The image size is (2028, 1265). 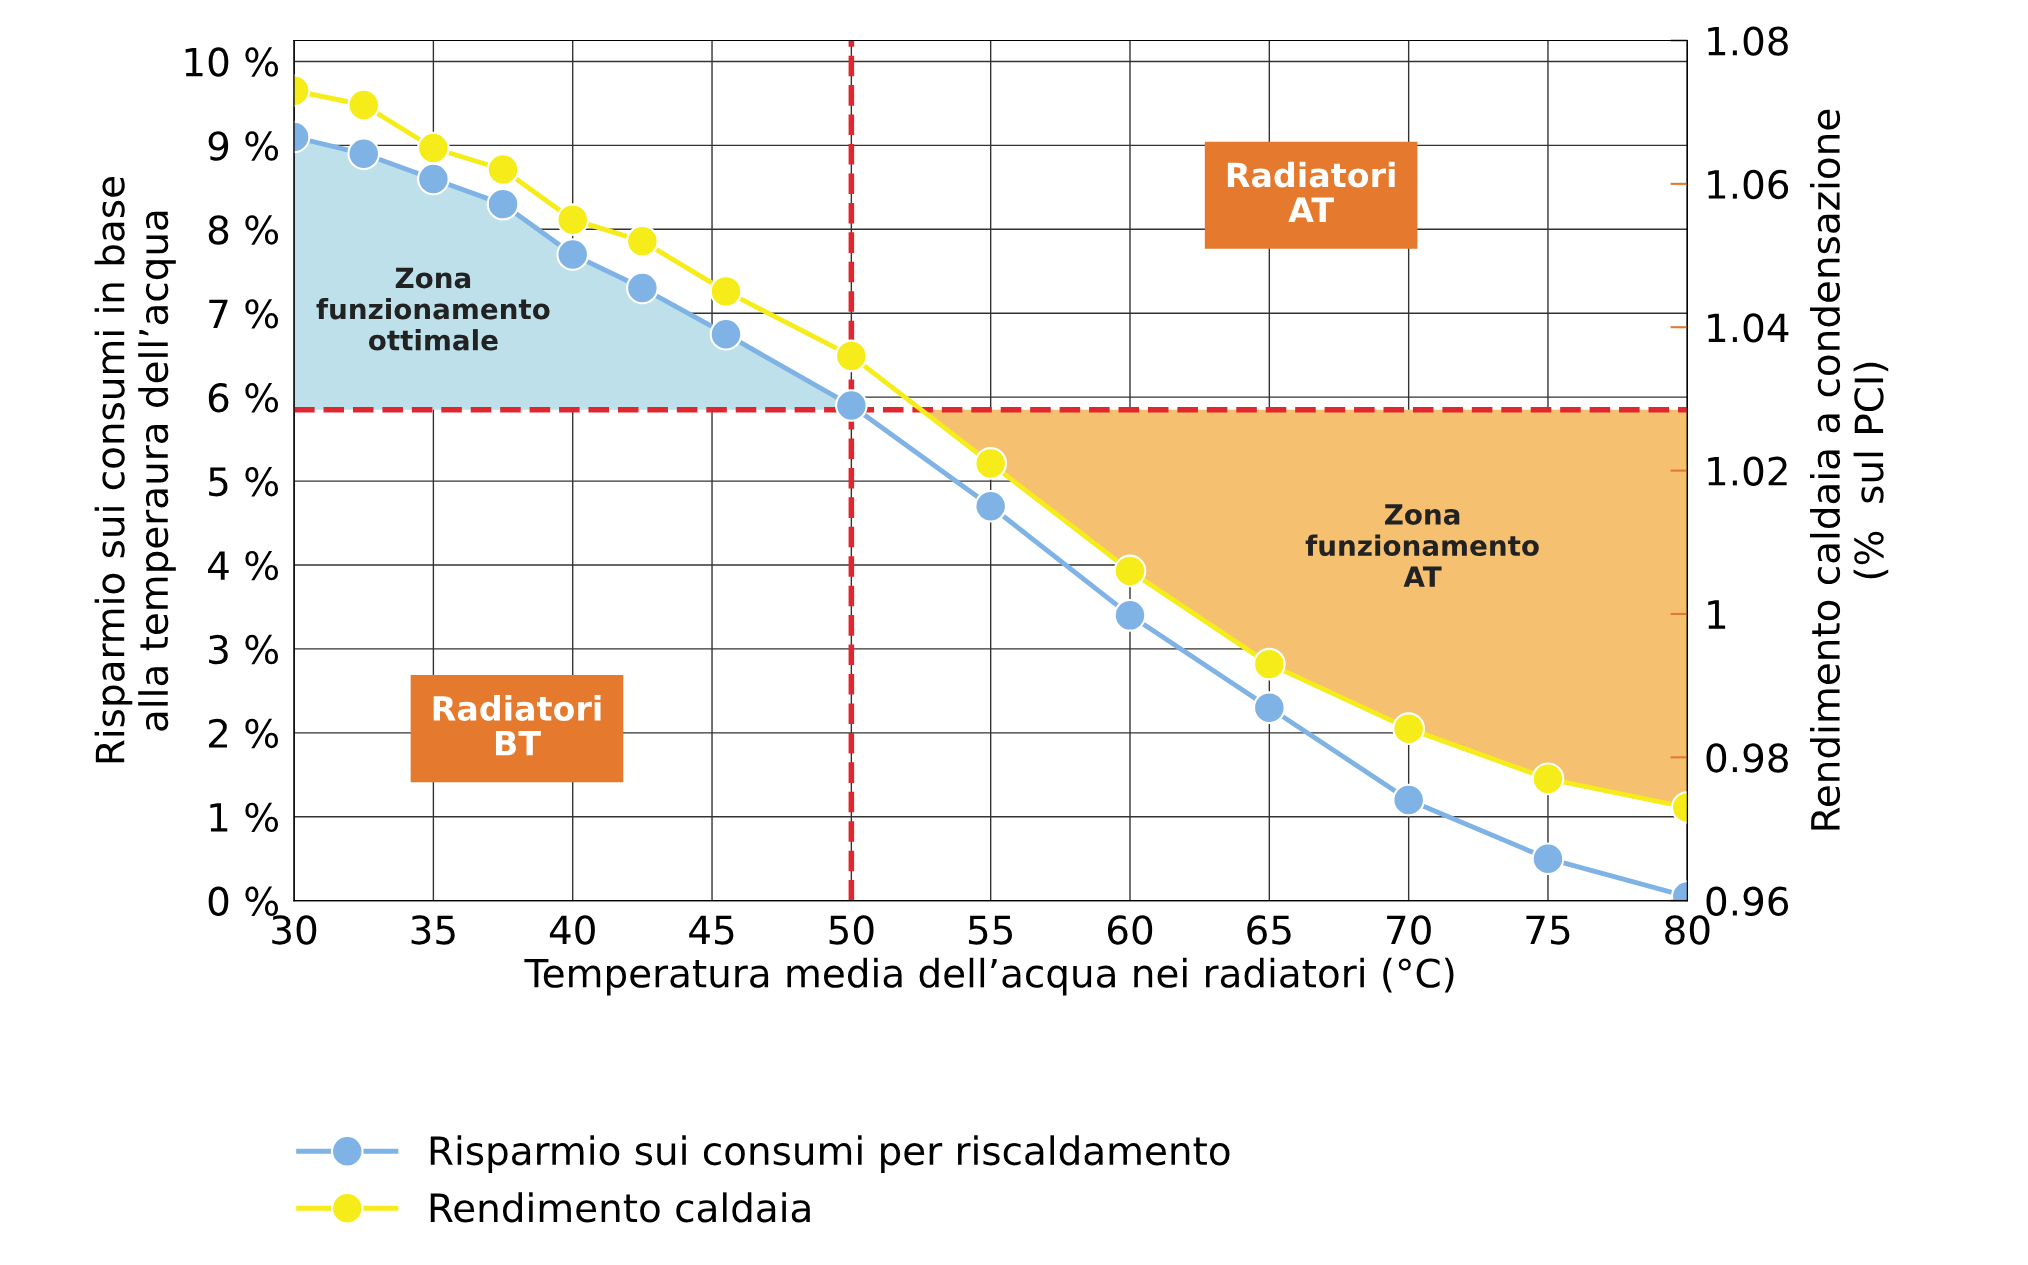 I want to click on x-tick-label: 60, so click(x=1130, y=930).